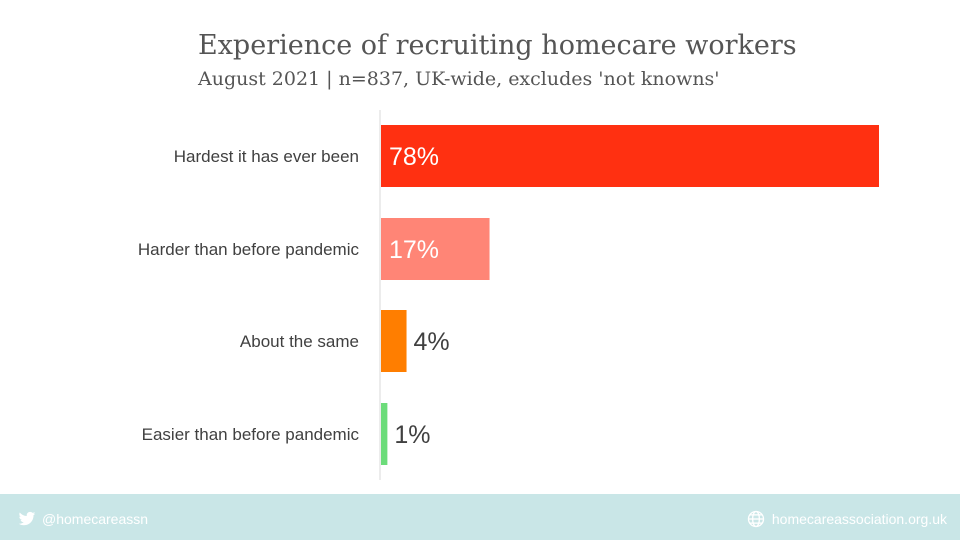 This screenshot has width=960, height=540. I want to click on category-label: About the same, so click(299, 341).